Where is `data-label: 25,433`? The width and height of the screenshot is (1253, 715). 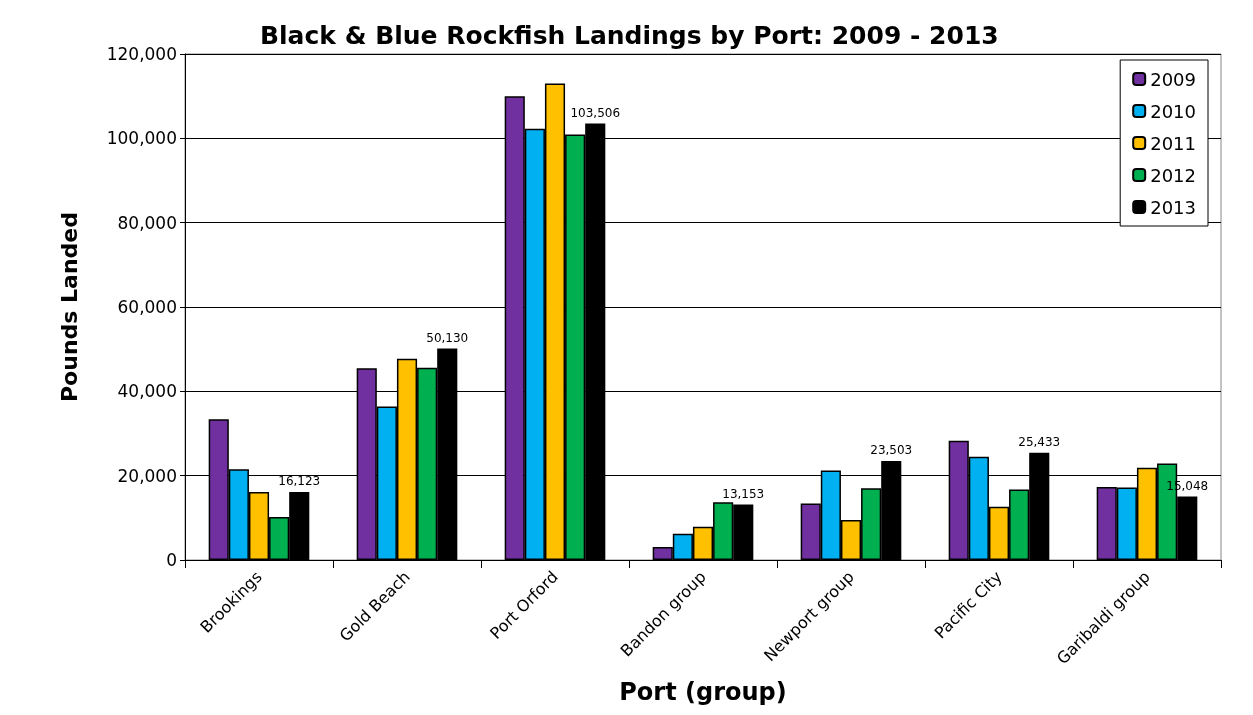
data-label: 25,433 is located at coordinates (1039, 441).